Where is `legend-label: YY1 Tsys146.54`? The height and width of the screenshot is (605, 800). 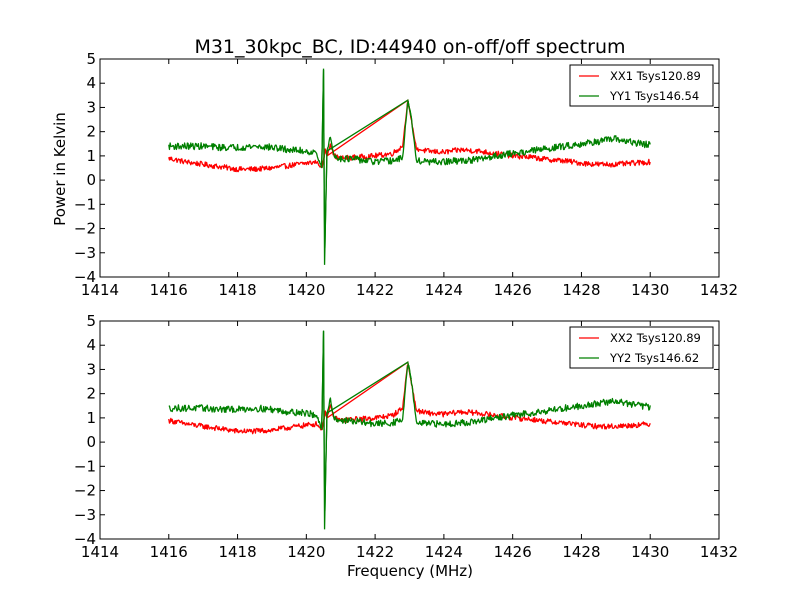
legend-label: YY1 Tsys146.54 is located at coordinates (654, 96).